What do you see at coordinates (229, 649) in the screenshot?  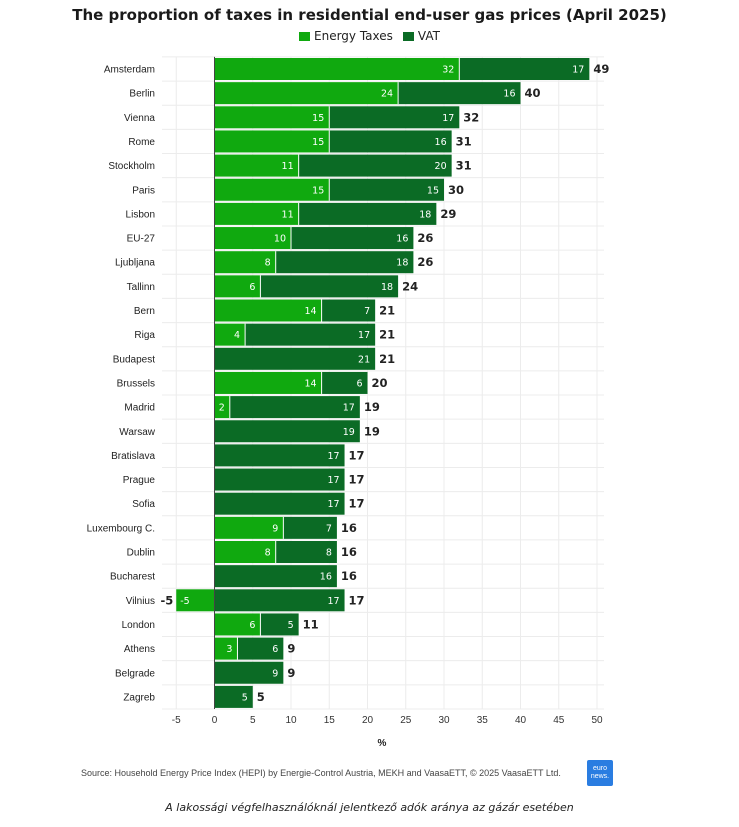 I see `bar-energy-taxes-label: 3` at bounding box center [229, 649].